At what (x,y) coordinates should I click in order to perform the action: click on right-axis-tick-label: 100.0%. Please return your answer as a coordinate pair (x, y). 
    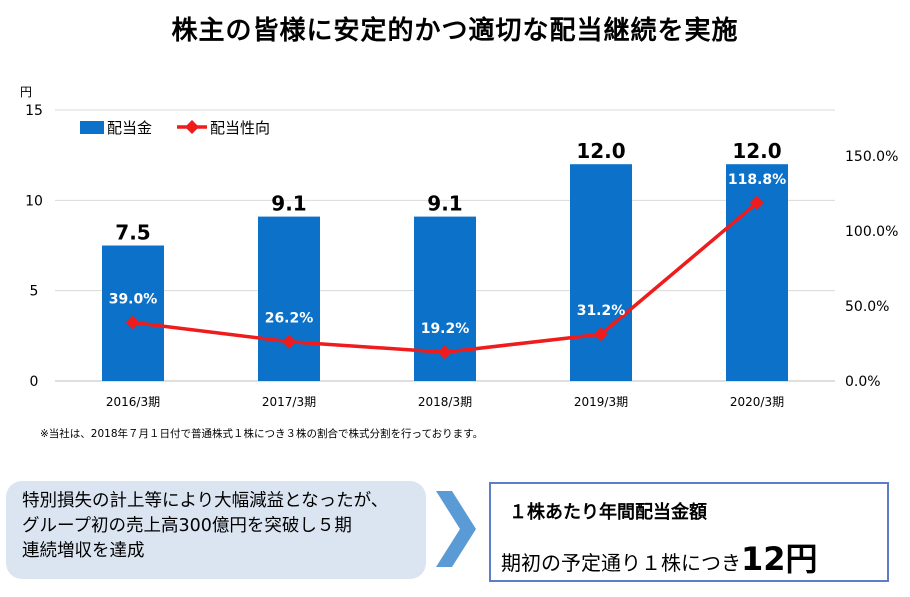
    Looking at the image, I should click on (871, 232).